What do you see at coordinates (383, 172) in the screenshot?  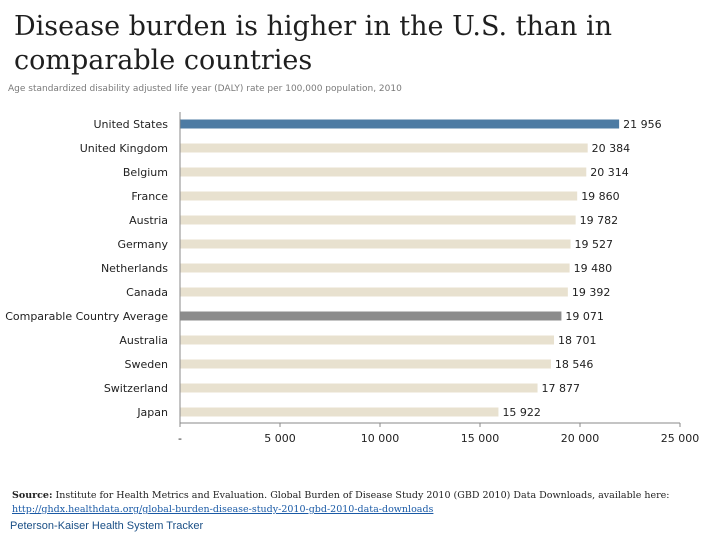 I see `bar-belgium` at bounding box center [383, 172].